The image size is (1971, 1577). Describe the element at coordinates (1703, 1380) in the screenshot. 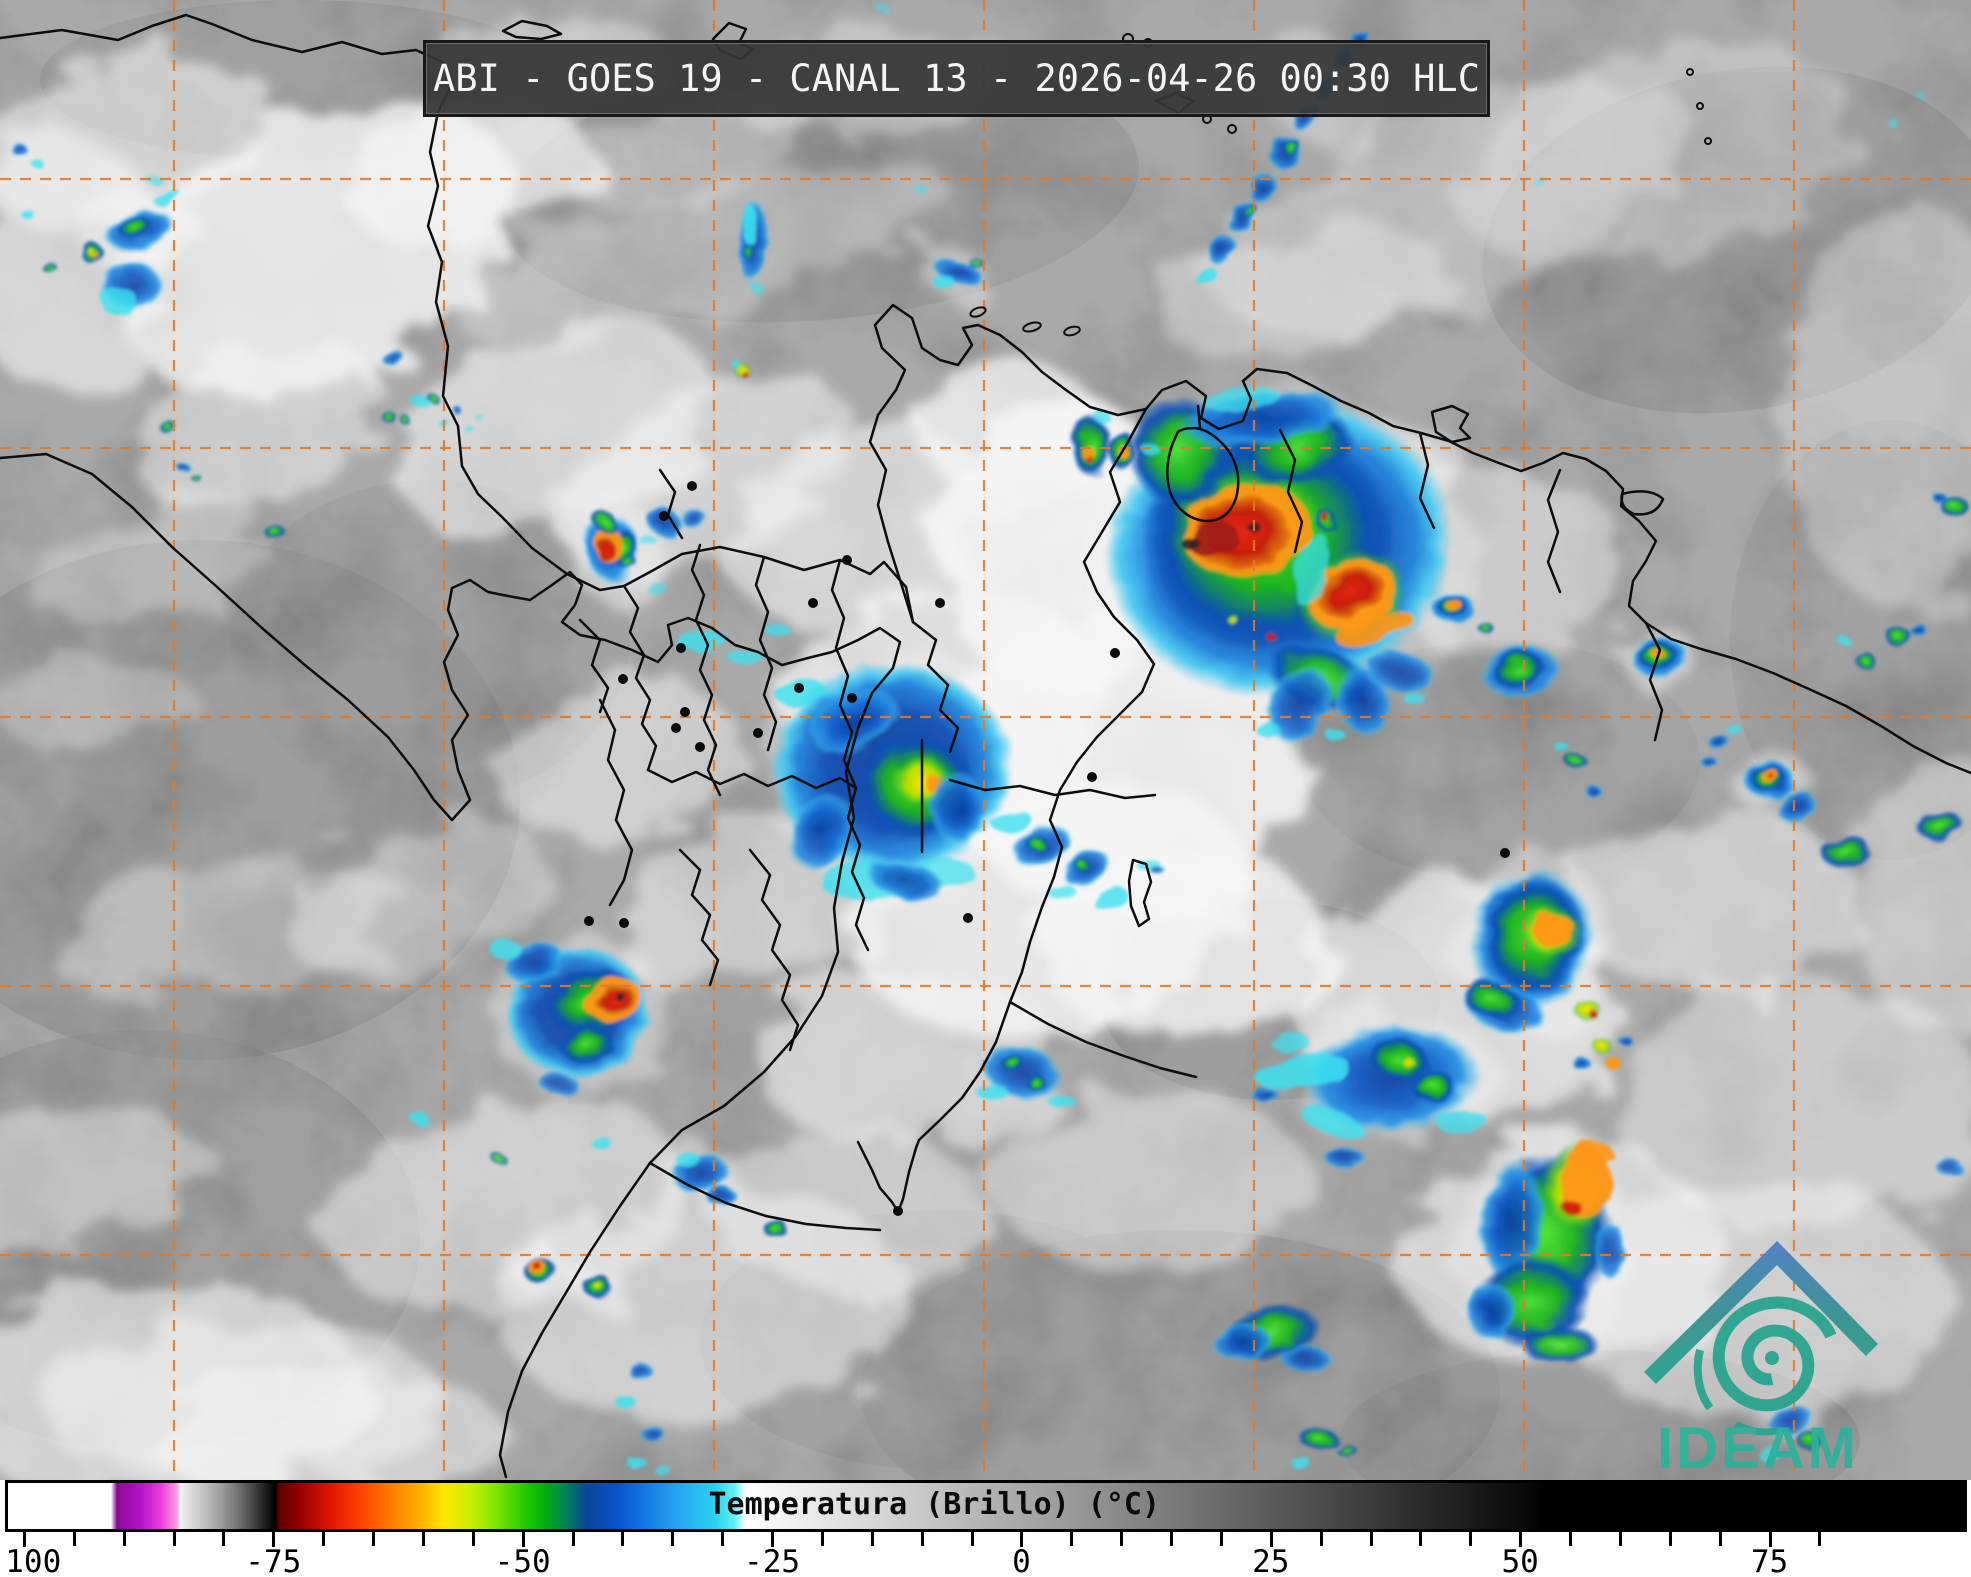

I see `logo-spiral-fragment` at that location.